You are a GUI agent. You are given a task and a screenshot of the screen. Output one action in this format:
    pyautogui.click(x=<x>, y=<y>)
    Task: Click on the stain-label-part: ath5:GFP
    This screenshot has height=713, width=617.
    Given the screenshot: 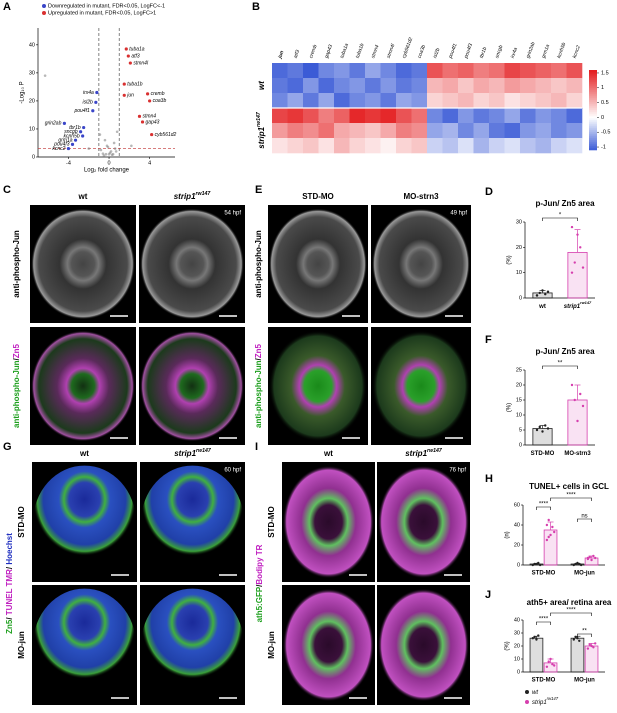 What is the action you would take?
    pyautogui.click(x=259, y=604)
    